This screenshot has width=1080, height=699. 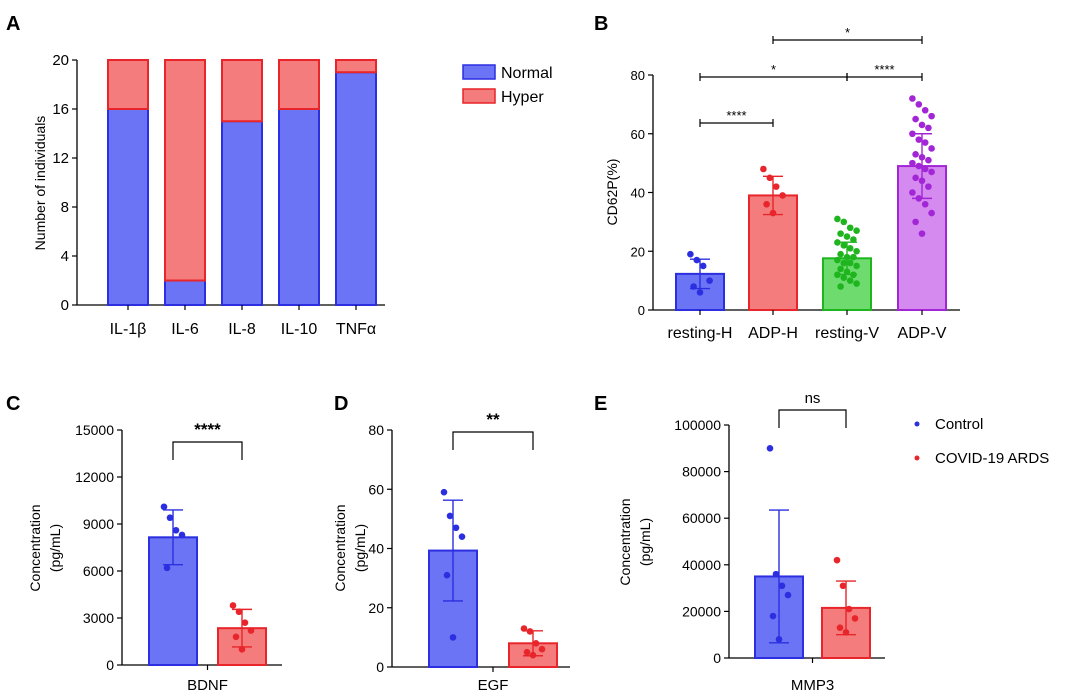 What do you see at coordinates (773, 333) in the screenshot?
I see `b-x-tick-label-adp-h: ADP-H` at bounding box center [773, 333].